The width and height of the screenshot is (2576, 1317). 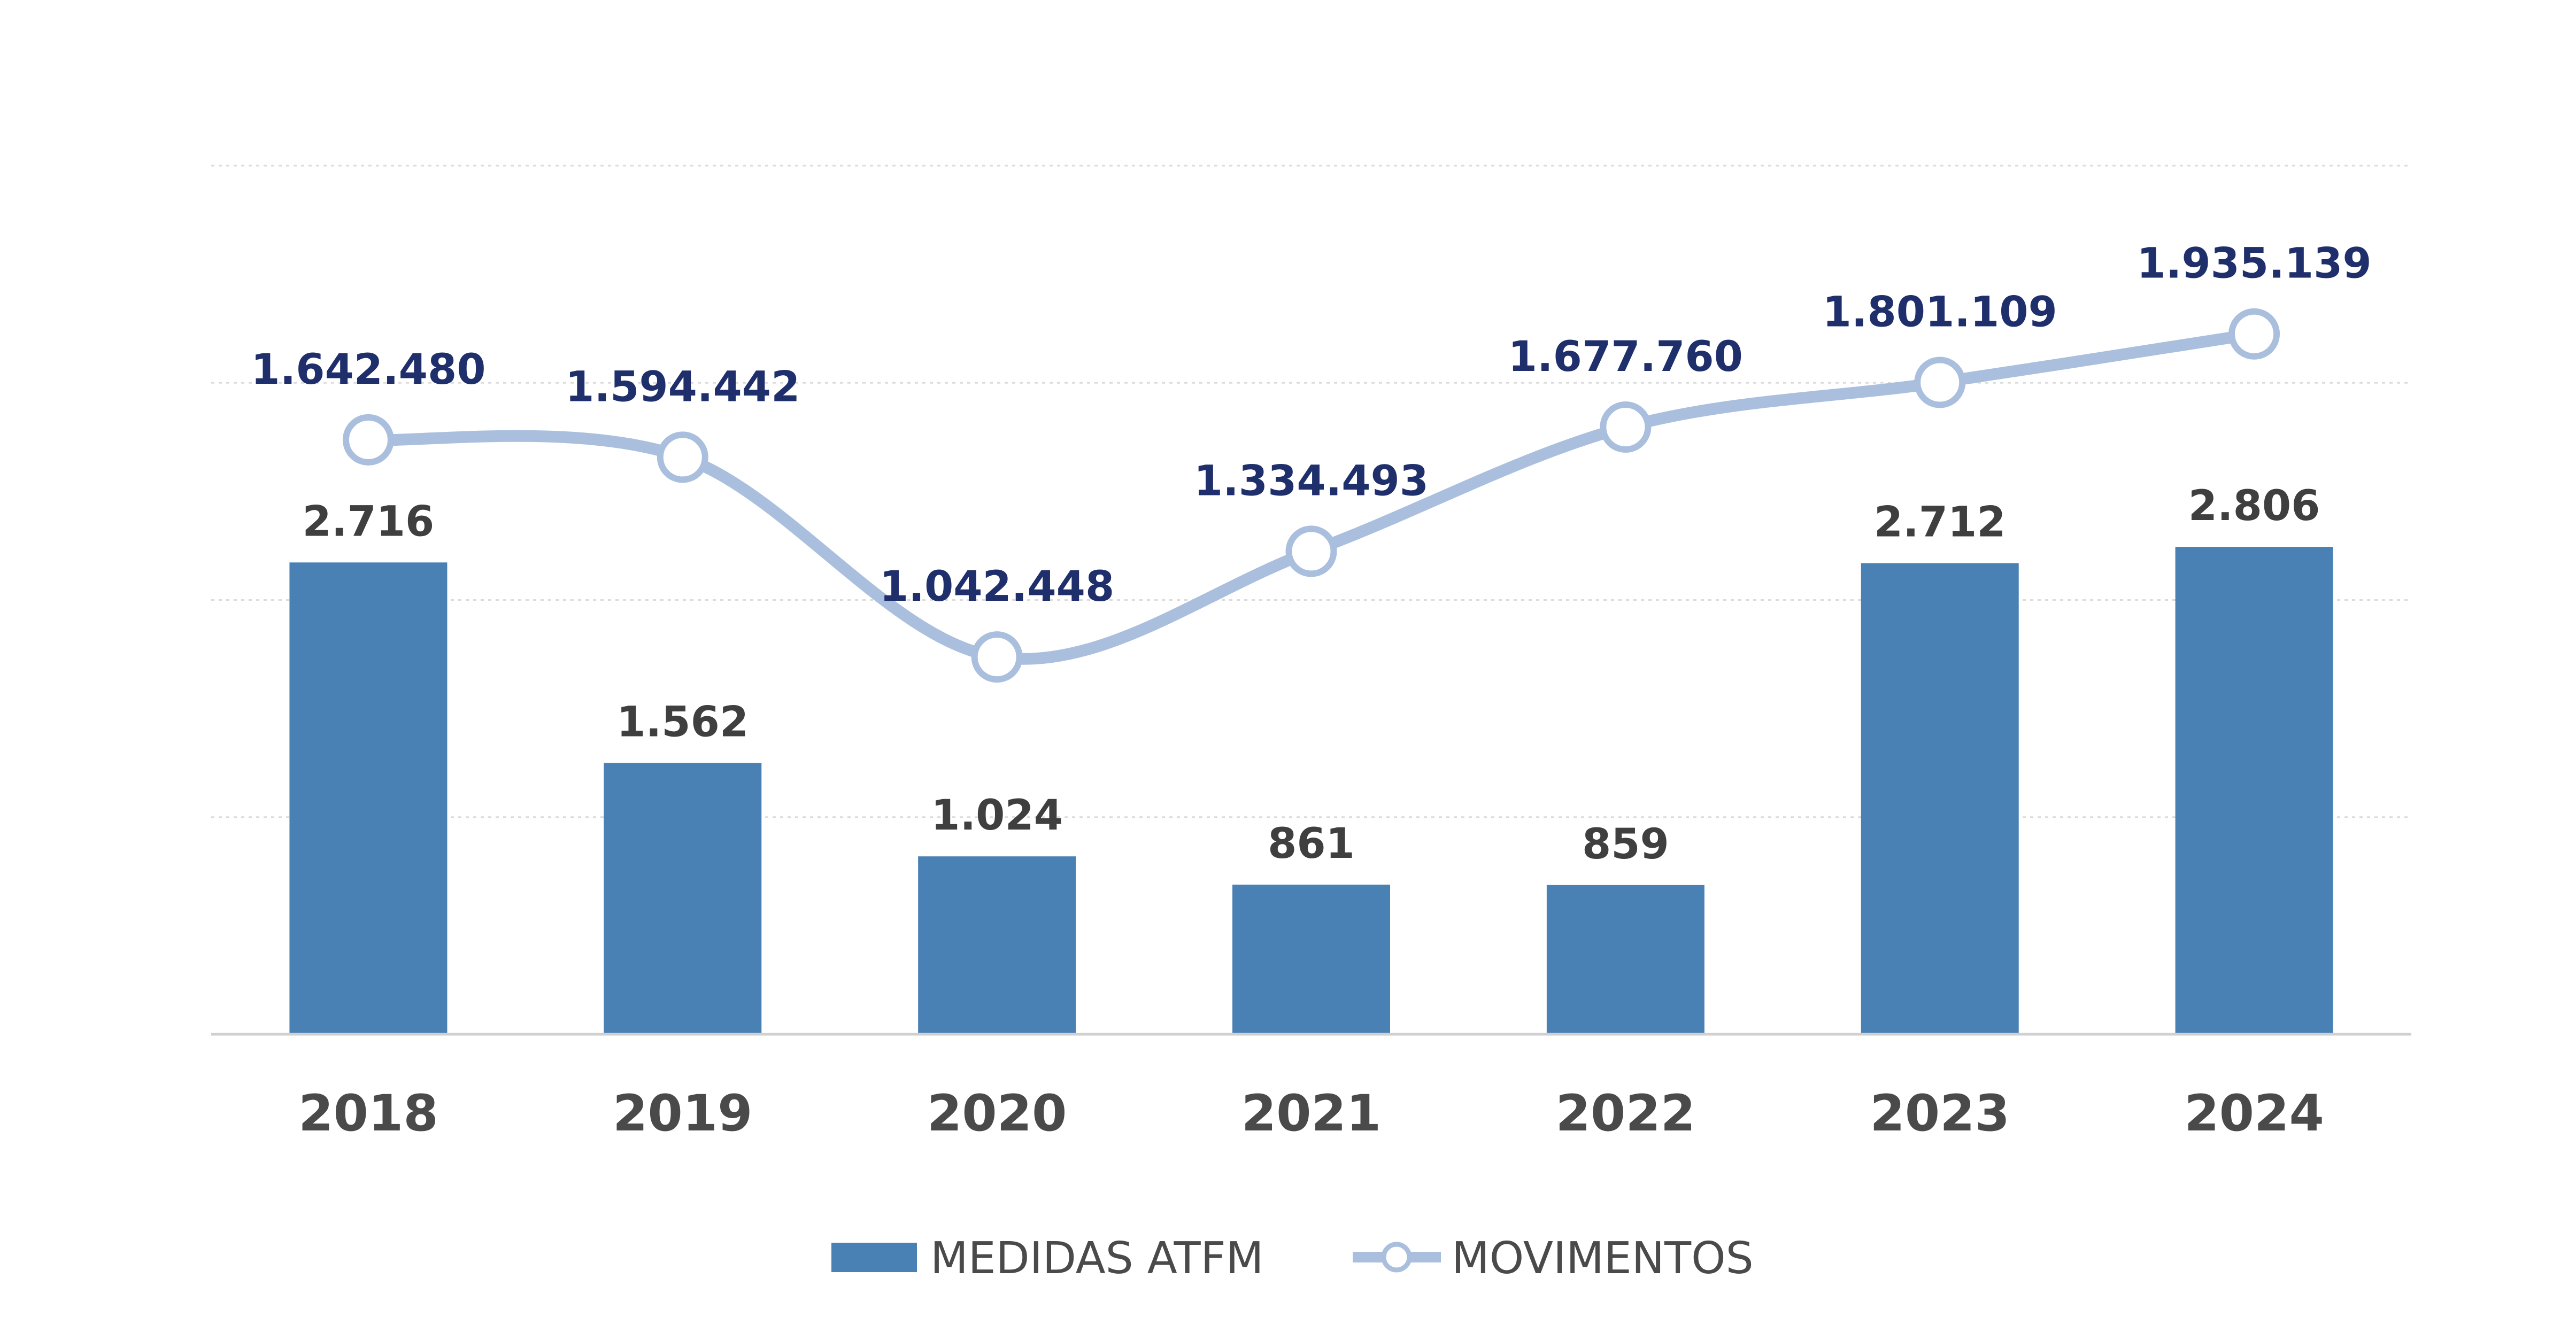 What do you see at coordinates (368, 440) in the screenshot?
I see `line-marker-2018` at bounding box center [368, 440].